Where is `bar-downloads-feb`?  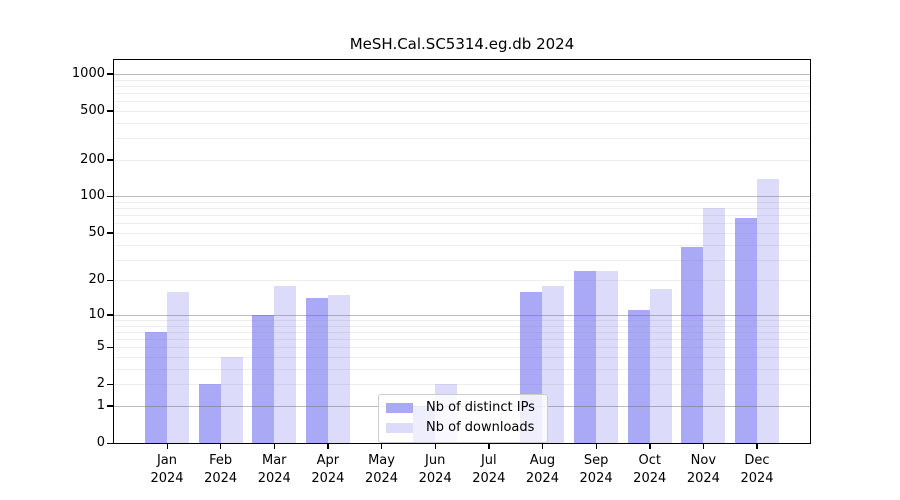 bar-downloads-feb is located at coordinates (231, 400).